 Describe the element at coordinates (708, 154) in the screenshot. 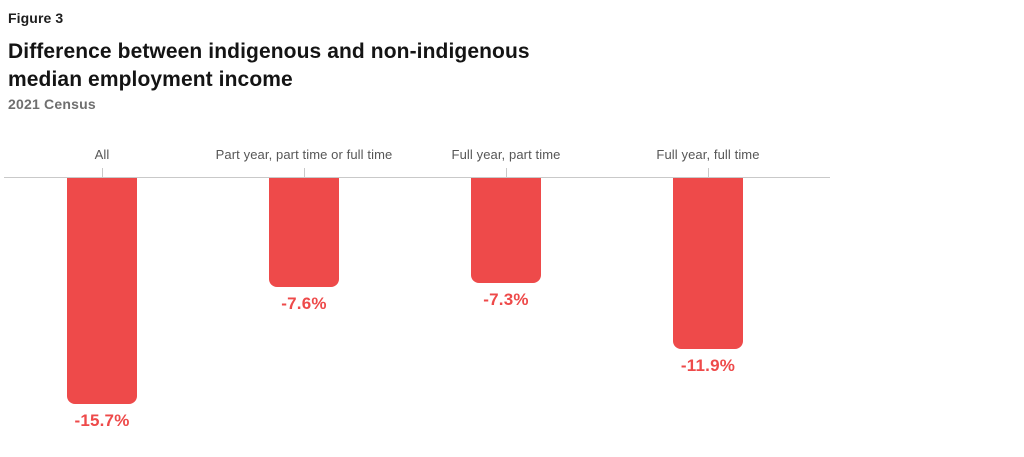

I see `category-label: Full year, full time` at that location.